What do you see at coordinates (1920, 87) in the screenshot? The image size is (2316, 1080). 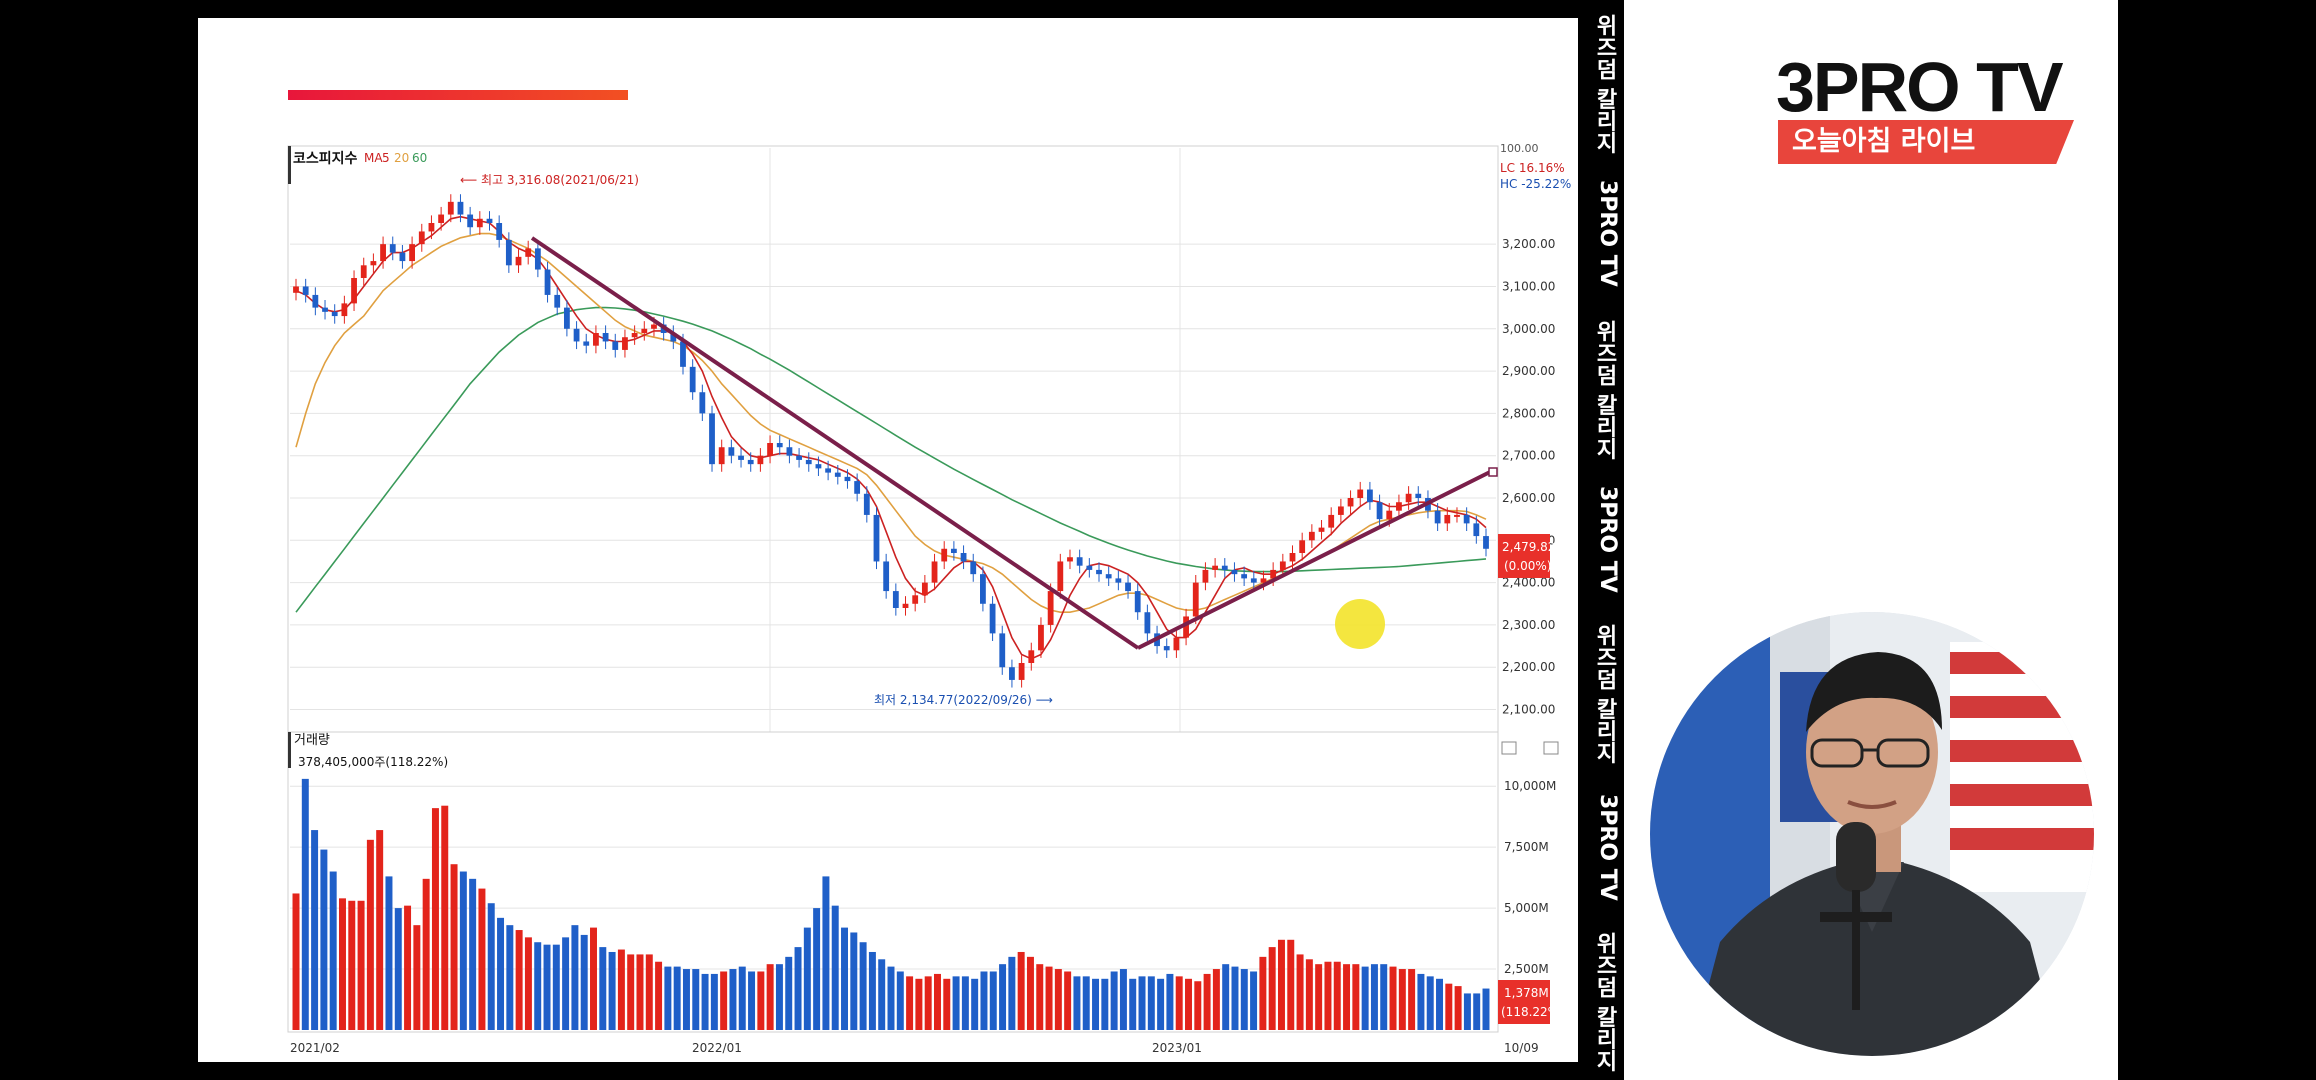 I see `3protv-logo: 3PRO TV` at bounding box center [1920, 87].